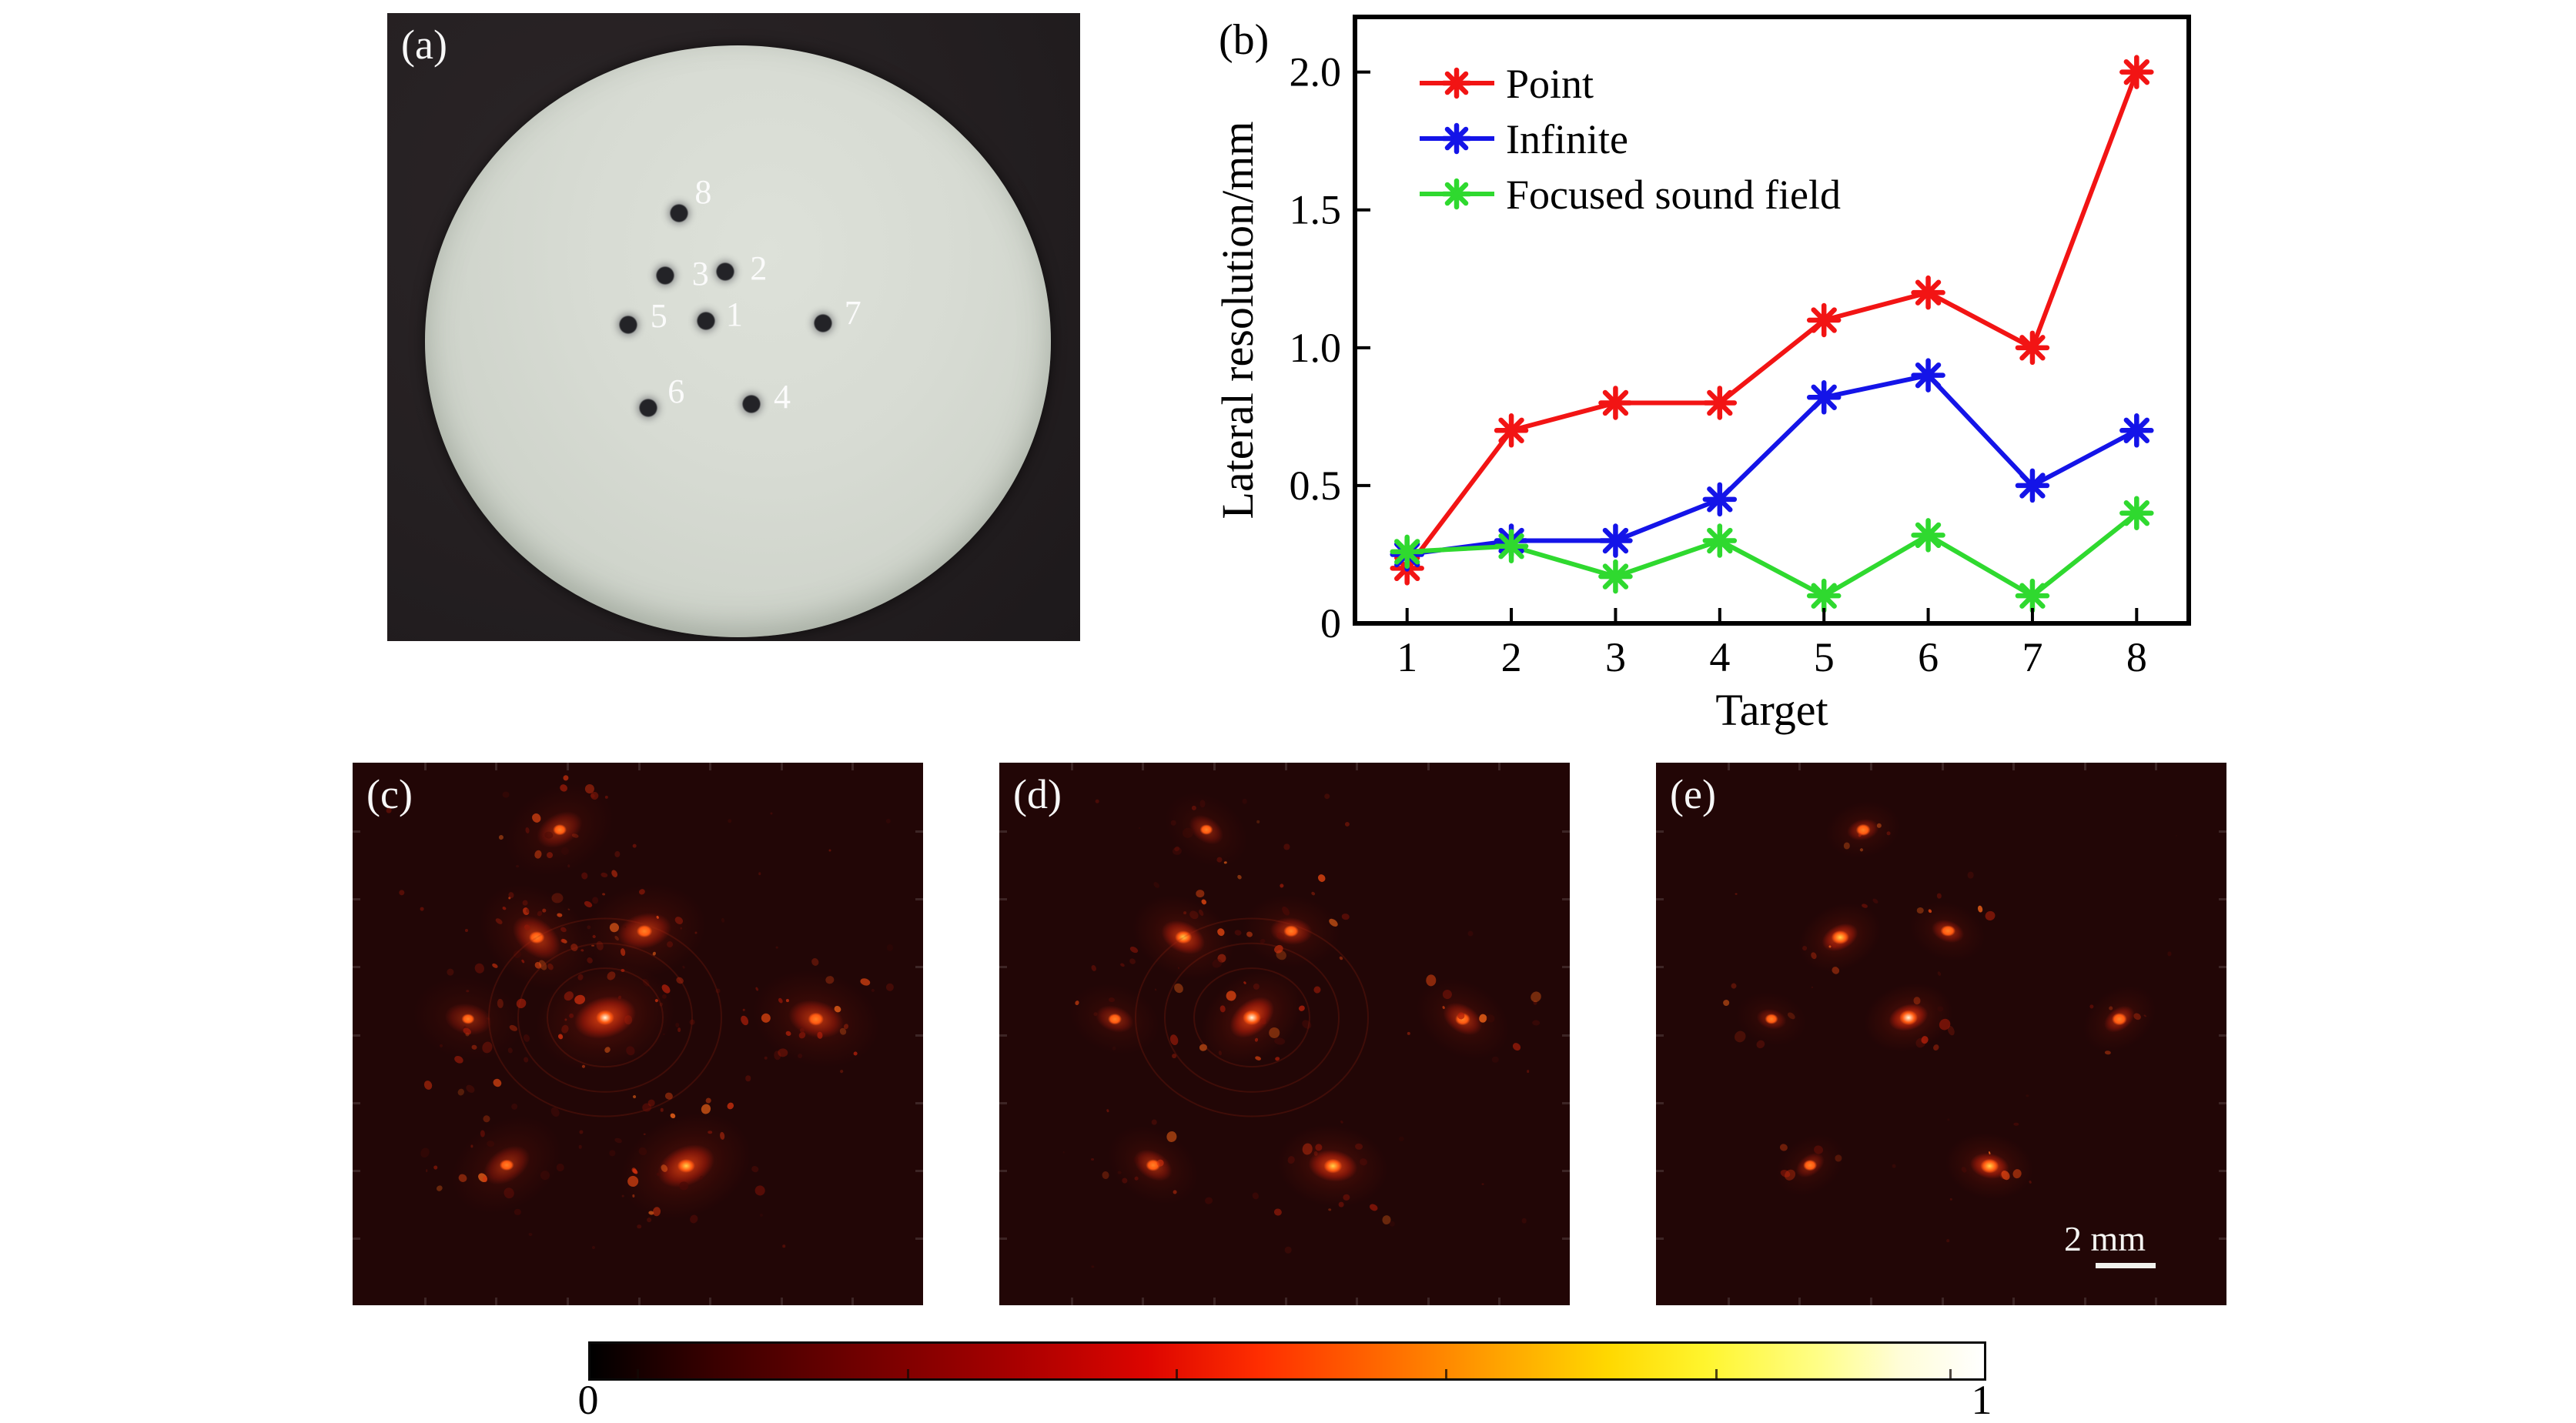 The height and width of the screenshot is (1423, 2576). What do you see at coordinates (1824, 657) in the screenshot?
I see `x-tick-label: 5` at bounding box center [1824, 657].